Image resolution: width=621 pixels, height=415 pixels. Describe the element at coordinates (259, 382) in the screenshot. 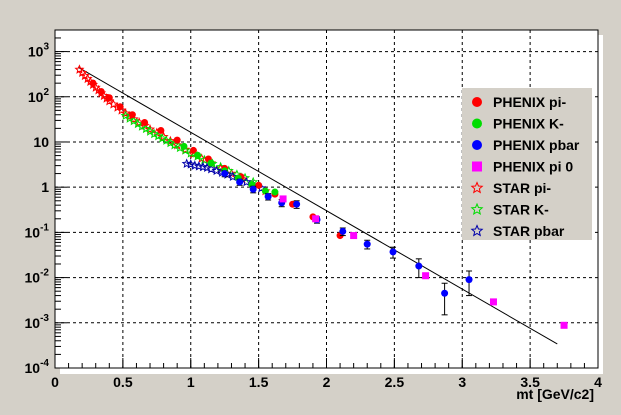

I see `x-tick-label: 1.5` at that location.